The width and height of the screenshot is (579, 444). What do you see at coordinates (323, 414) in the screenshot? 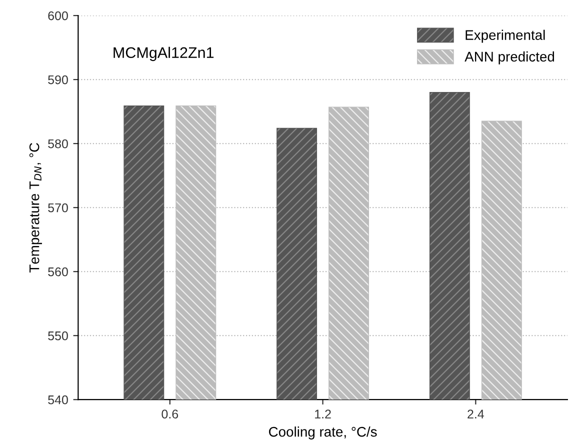
I see `x-tick-label: 1.2` at bounding box center [323, 414].